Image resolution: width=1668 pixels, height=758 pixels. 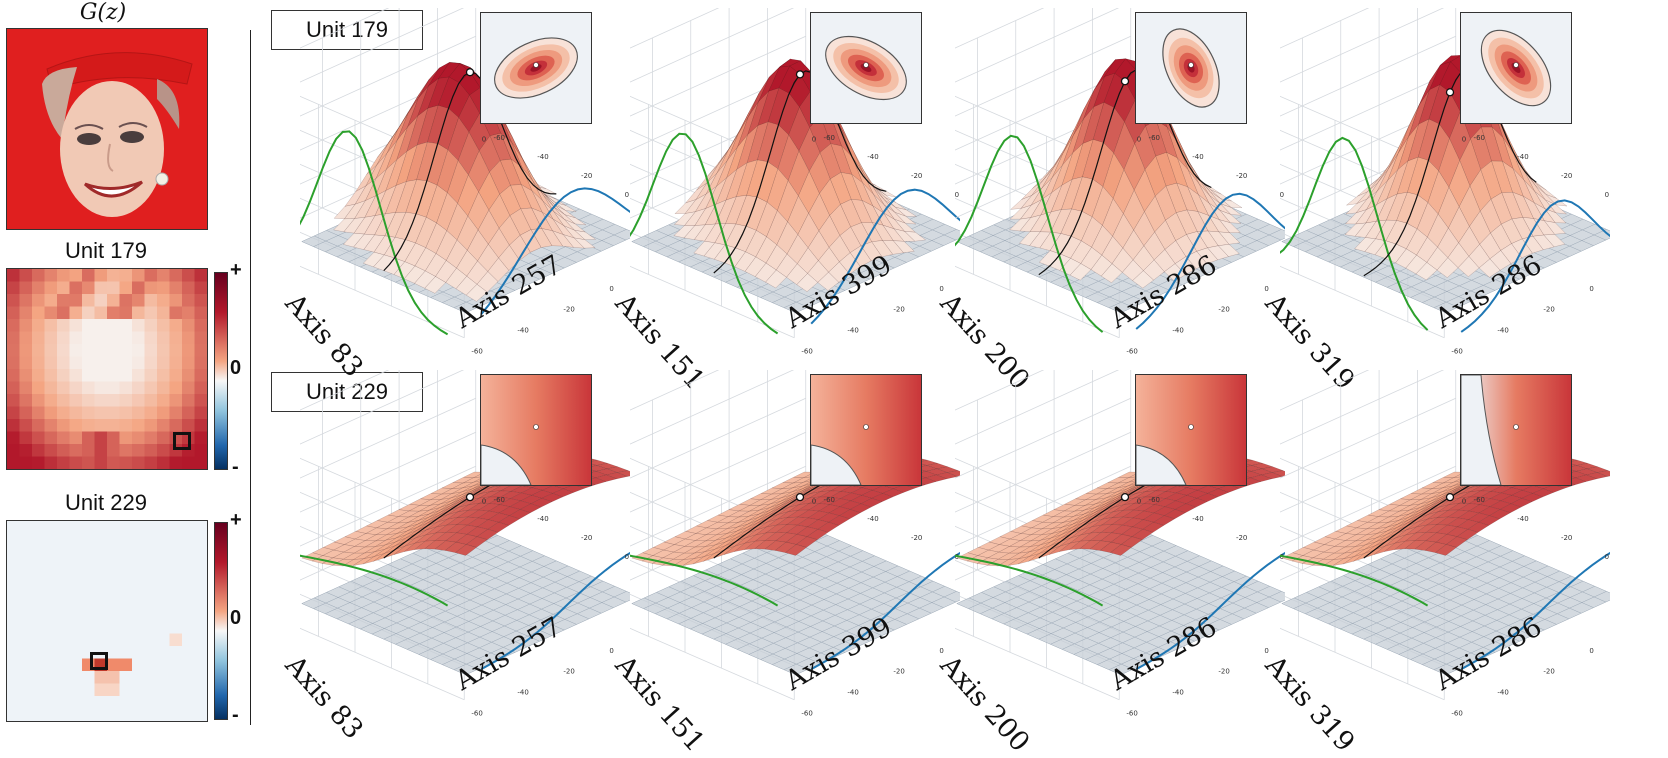 What do you see at coordinates (1223, 310) in the screenshot?
I see `x-tick-label: -20` at bounding box center [1223, 310].